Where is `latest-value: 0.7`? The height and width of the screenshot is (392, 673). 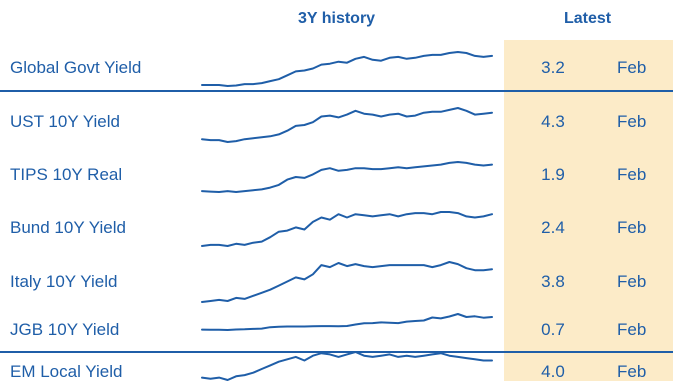
latest-value: 0.7 is located at coordinates (553, 329).